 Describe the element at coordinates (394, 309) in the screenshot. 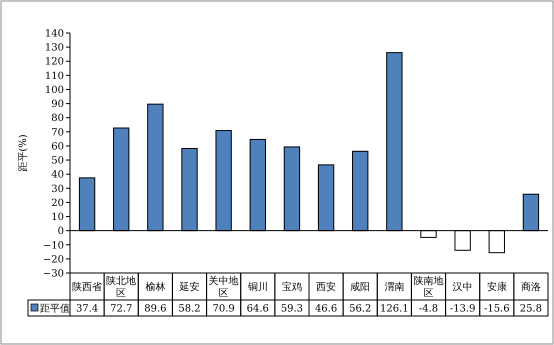

I see `data-label: 126.1` at that location.